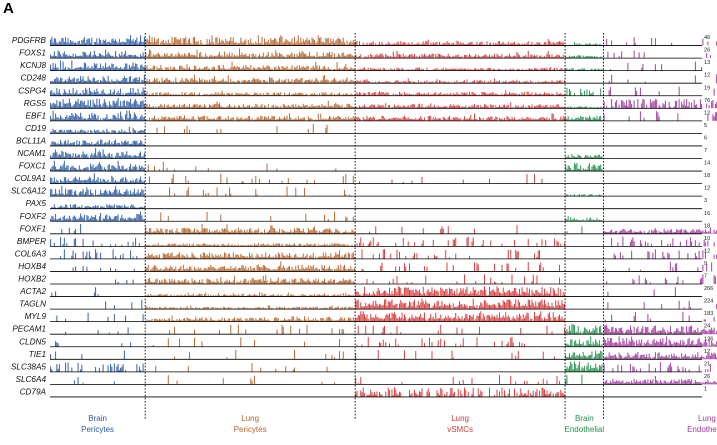  What do you see at coordinates (32, 291) in the screenshot?
I see `gene-label: ACTA2` at bounding box center [32, 291].